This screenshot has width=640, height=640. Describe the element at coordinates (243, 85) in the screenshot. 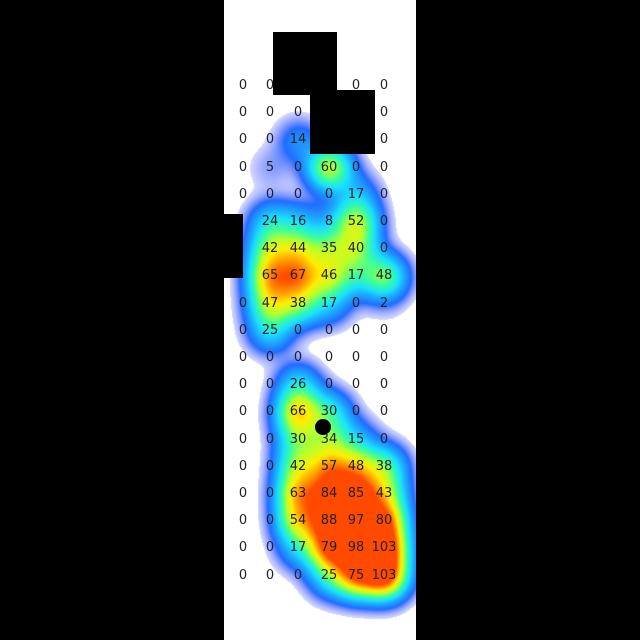

I see `cell-value-r0-c0: 0` at that location.